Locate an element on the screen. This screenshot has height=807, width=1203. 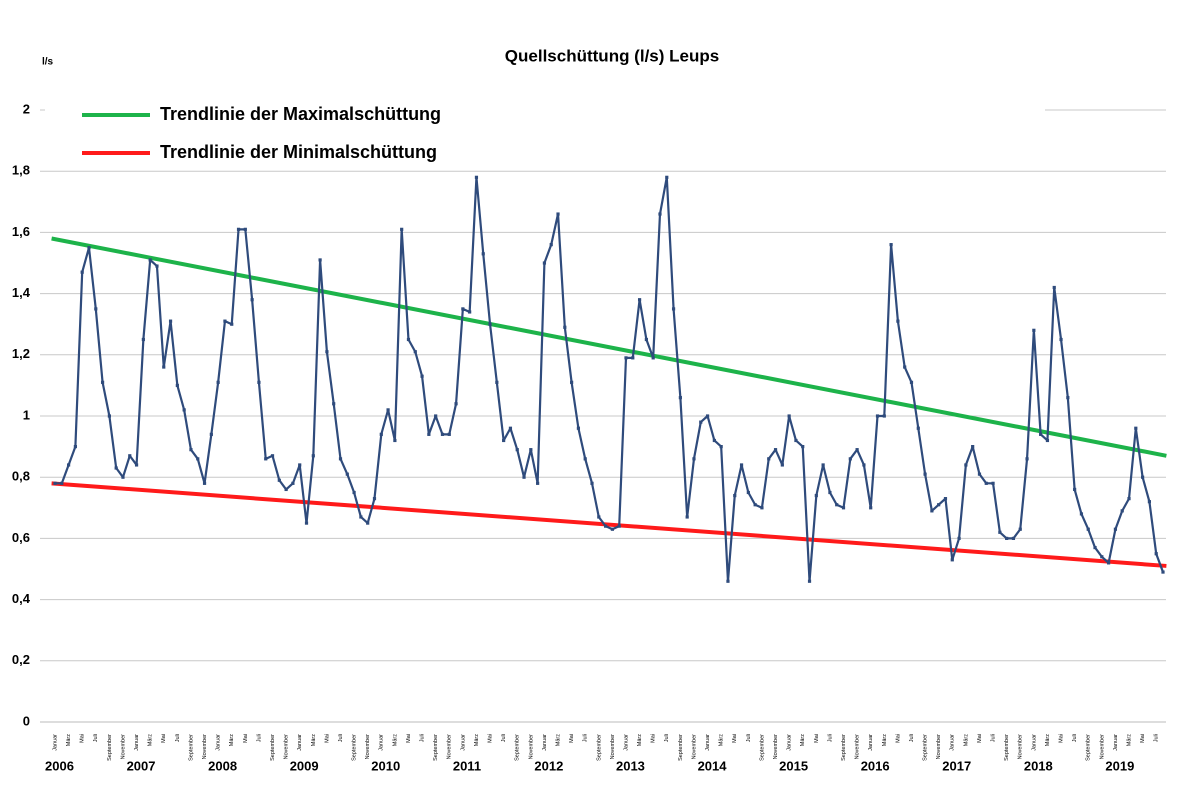
year-label: 2011 is located at coordinates (467, 765).